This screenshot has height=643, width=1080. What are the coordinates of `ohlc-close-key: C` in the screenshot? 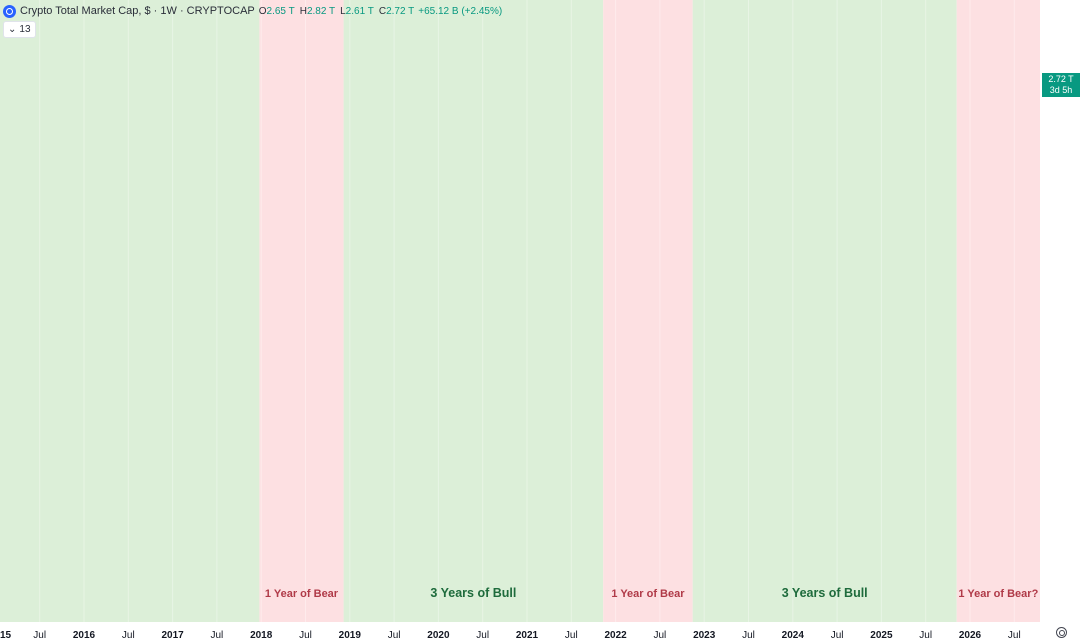 It's located at (382, 11).